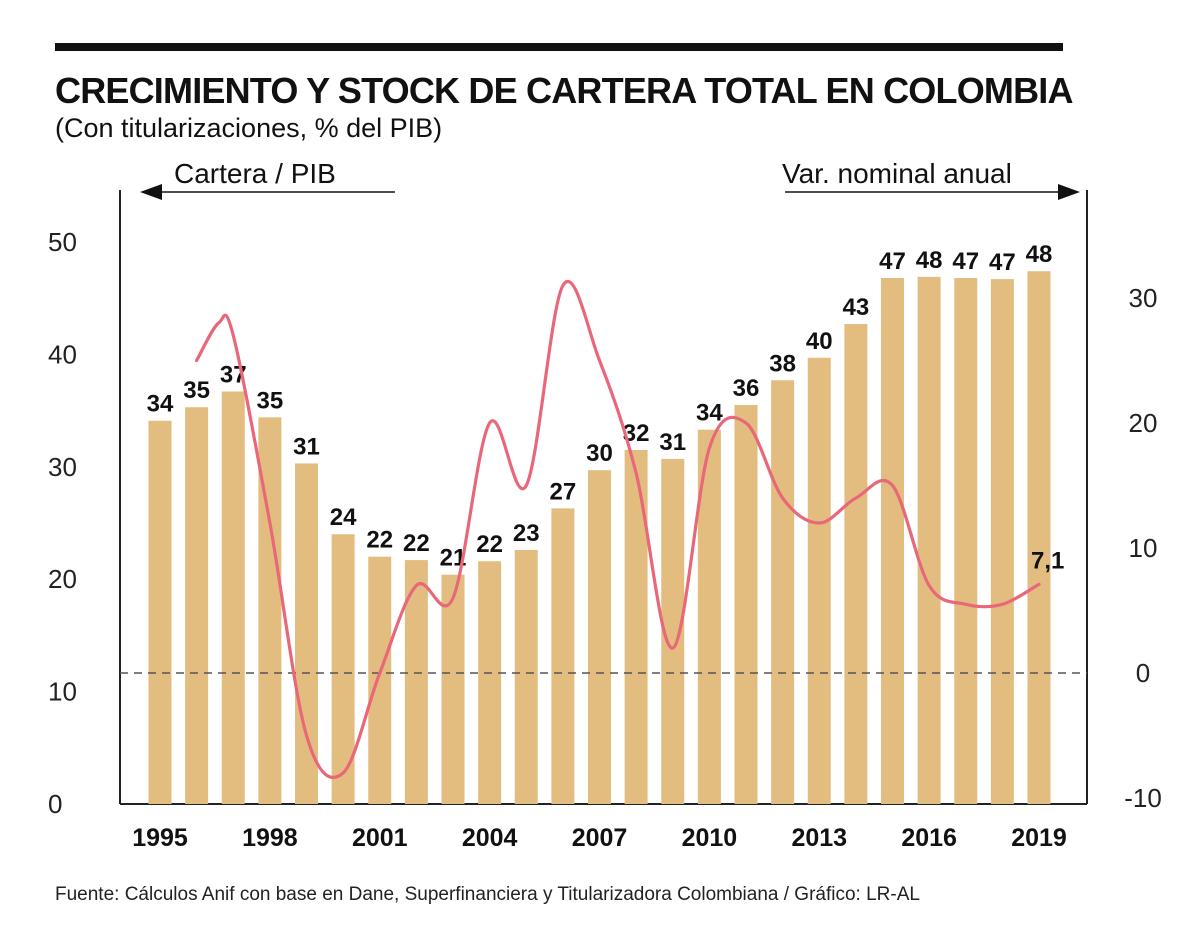 The image size is (1200, 950). What do you see at coordinates (270, 838) in the screenshot?
I see `x-tick-label: 1998` at bounding box center [270, 838].